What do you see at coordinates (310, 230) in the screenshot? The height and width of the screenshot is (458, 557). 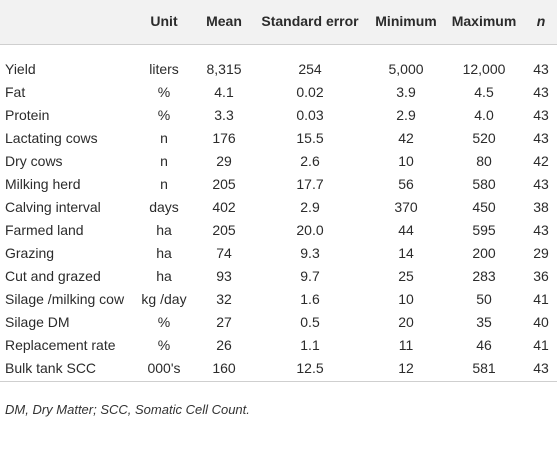 I see `table-cell: 20.0` at bounding box center [310, 230].